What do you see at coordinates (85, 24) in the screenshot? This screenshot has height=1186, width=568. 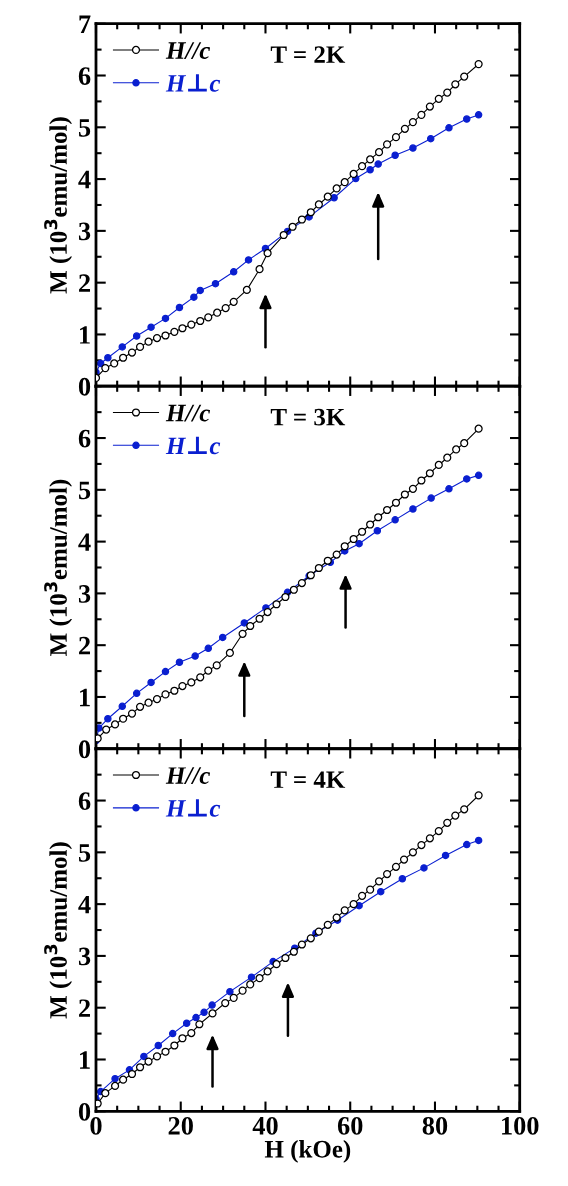 I see `y-tick-label: 7` at bounding box center [85, 24].